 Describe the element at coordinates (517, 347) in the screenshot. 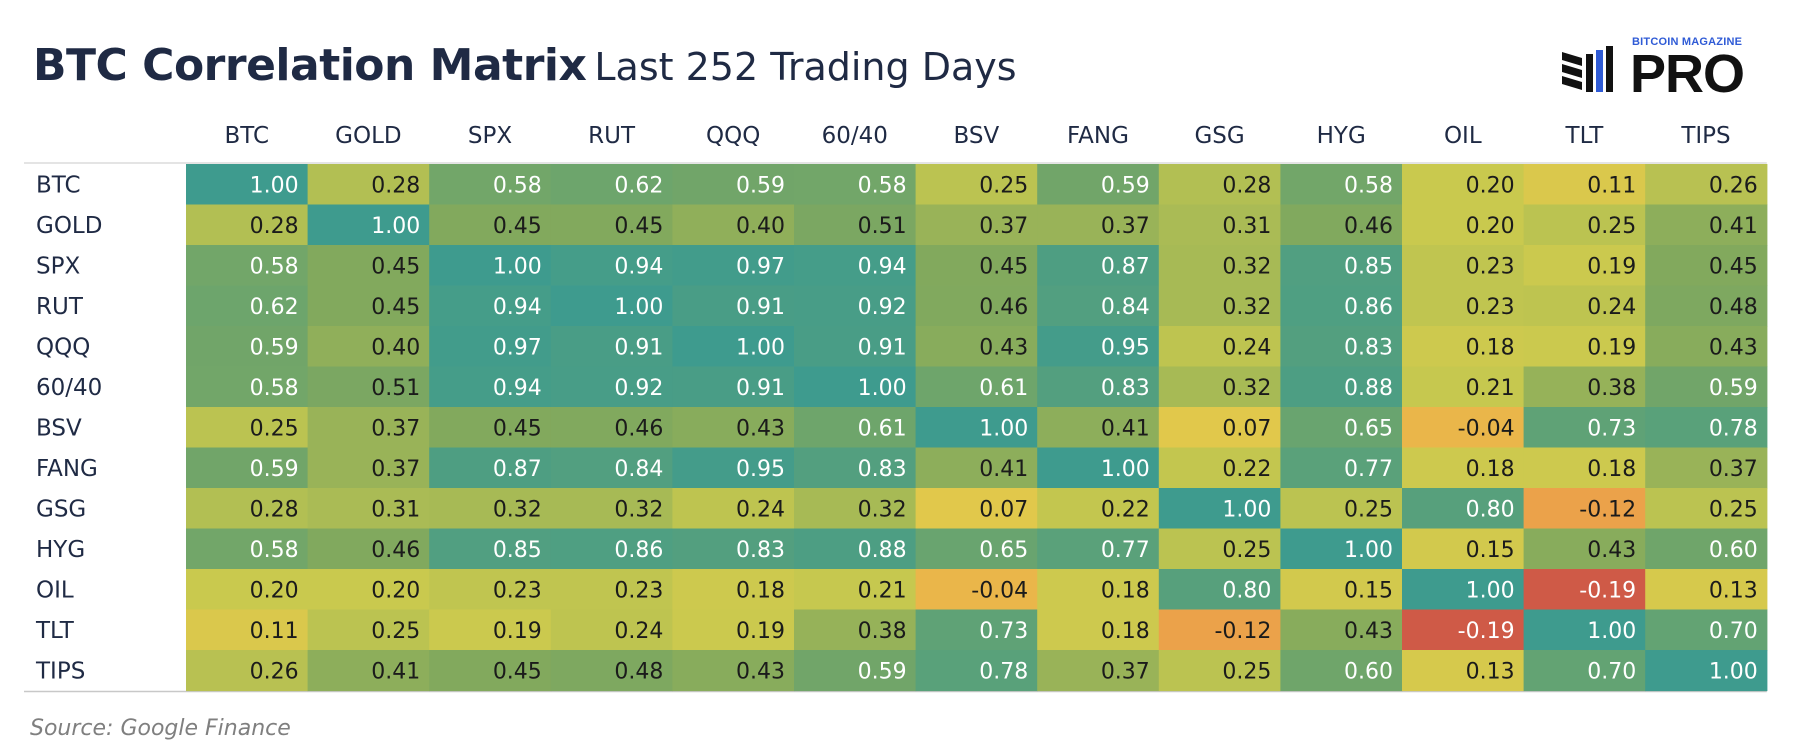

I see `cell-value-label: 0.97` at that location.